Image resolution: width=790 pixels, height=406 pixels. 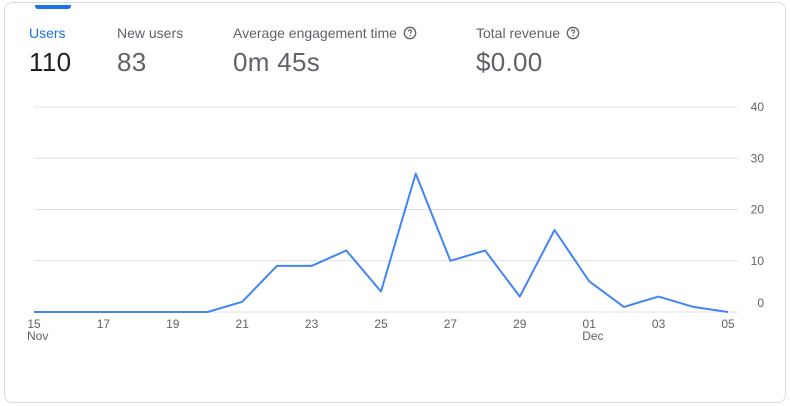 What do you see at coordinates (50, 62) in the screenshot?
I see `metric-value: 110` at bounding box center [50, 62].